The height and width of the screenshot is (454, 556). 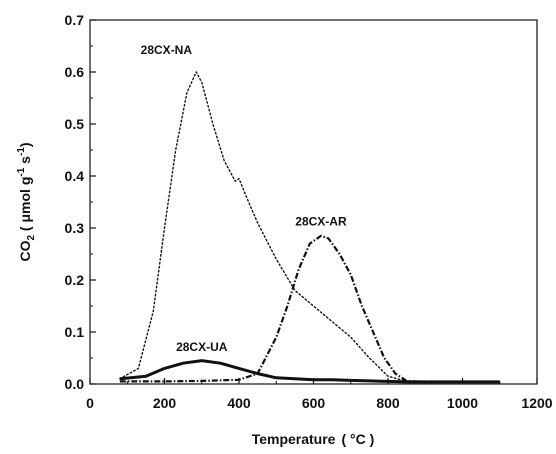 I want to click on y-tick-label: 0.3, so click(x=75, y=228).